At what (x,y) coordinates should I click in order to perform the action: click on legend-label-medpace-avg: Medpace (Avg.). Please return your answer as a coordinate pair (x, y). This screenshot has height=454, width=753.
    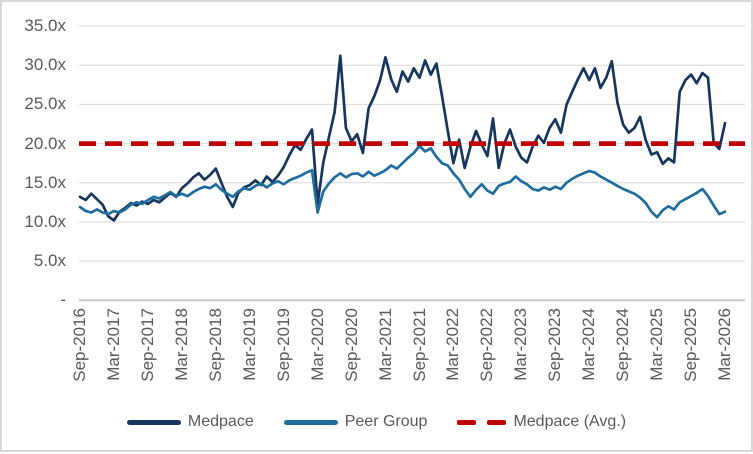
    Looking at the image, I should click on (570, 421).